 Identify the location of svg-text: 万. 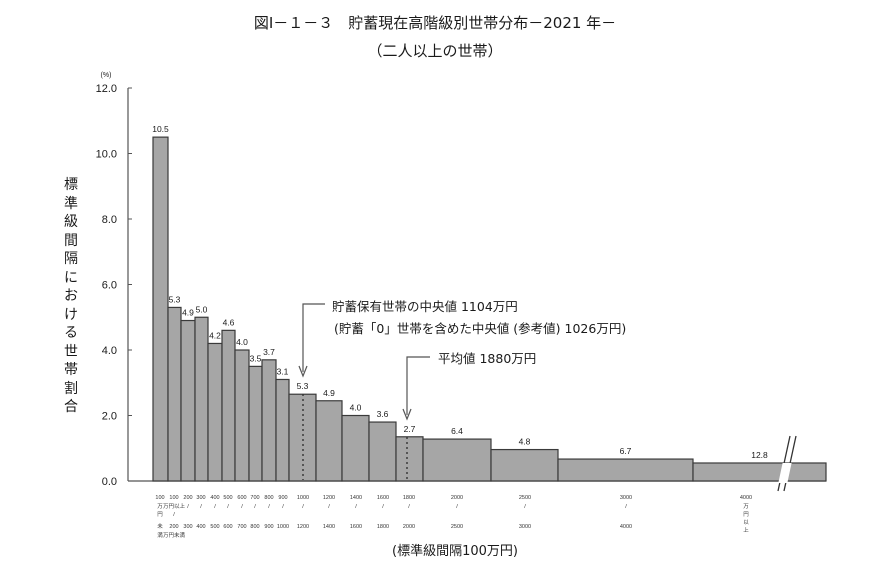
(746, 506).